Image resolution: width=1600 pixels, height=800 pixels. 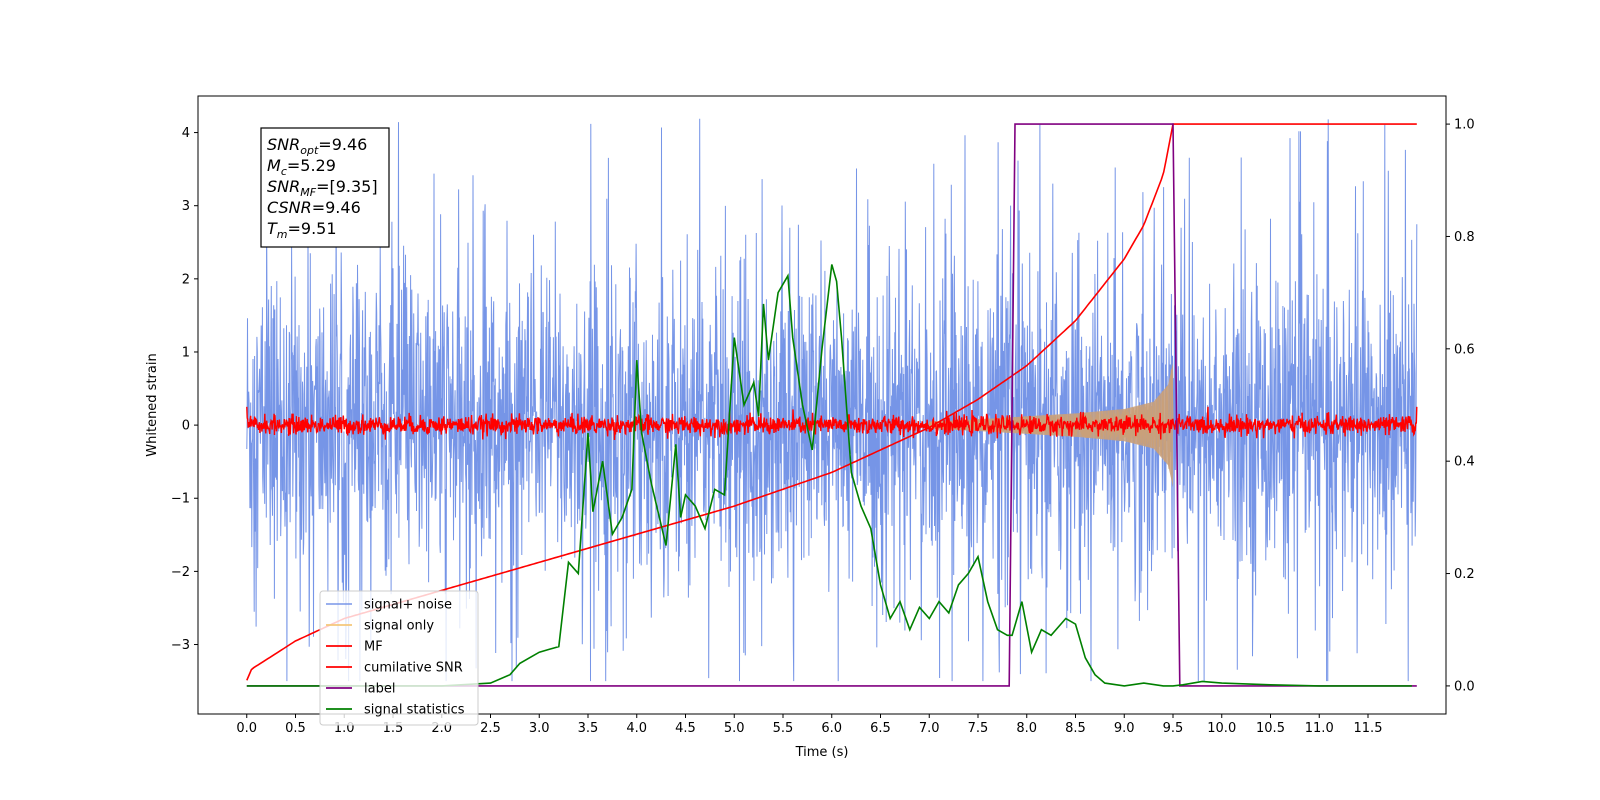 I want to click on y-tick-label: 3, so click(x=186, y=206).